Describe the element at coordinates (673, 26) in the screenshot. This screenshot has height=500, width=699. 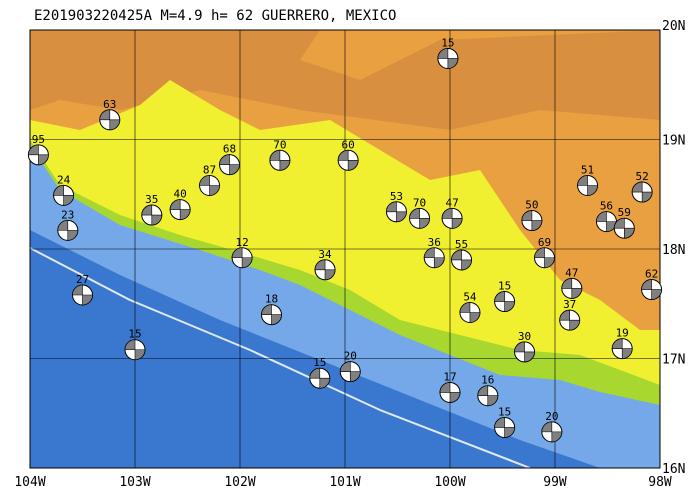
I see `y-tick-label: 20N` at that location.